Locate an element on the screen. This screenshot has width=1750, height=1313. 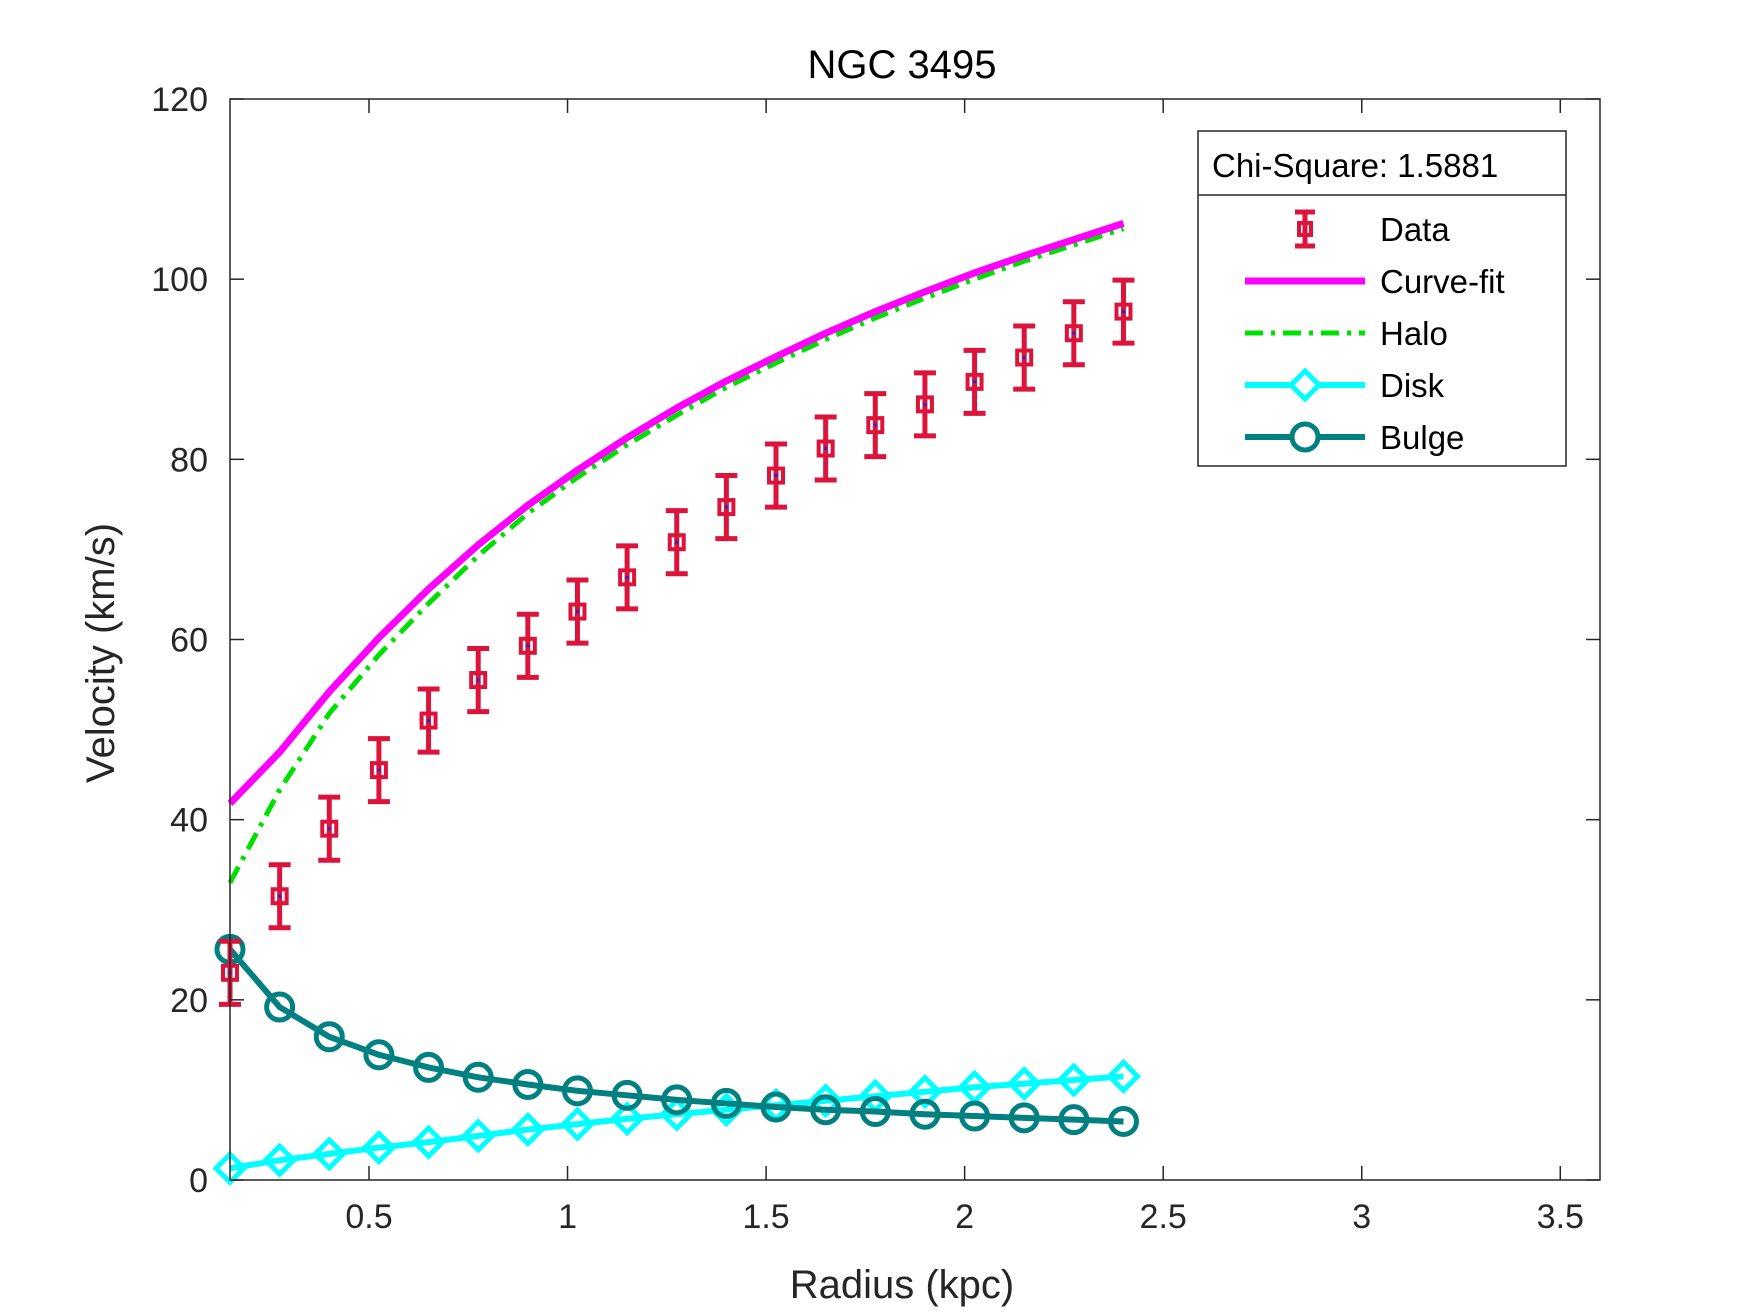
legend-bulge-marker is located at coordinates (1305, 437).